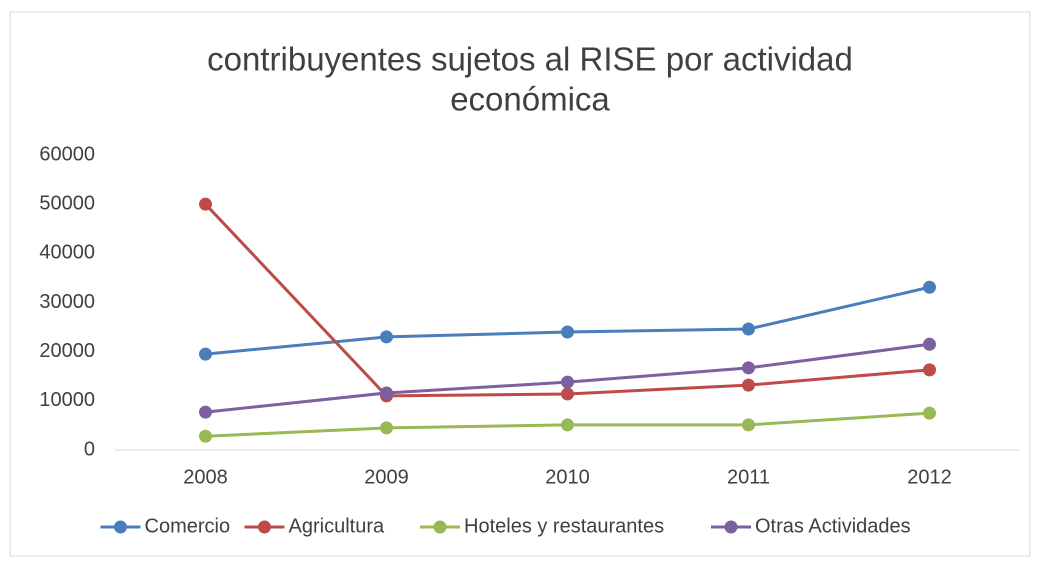 The width and height of the screenshot is (1038, 564). I want to click on y-tick-label: 50000, so click(67, 203).